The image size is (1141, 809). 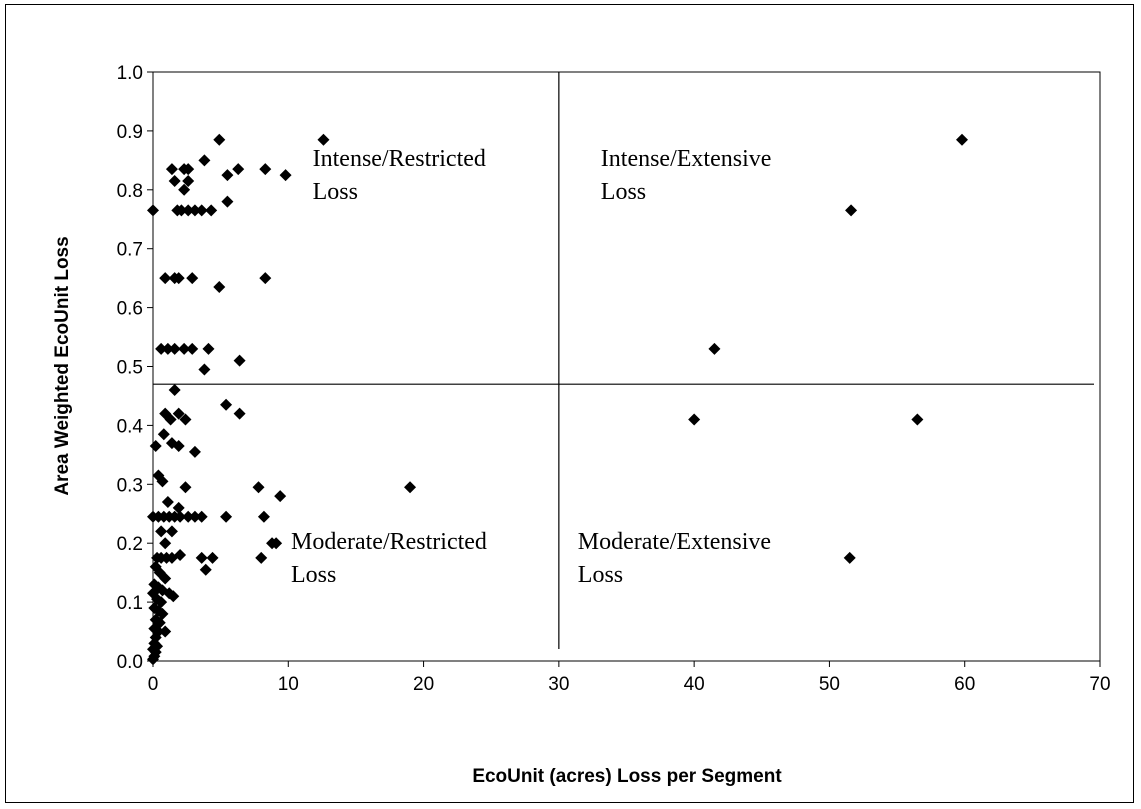 I want to click on y-tick-label: 0.7, so click(x=130, y=250).